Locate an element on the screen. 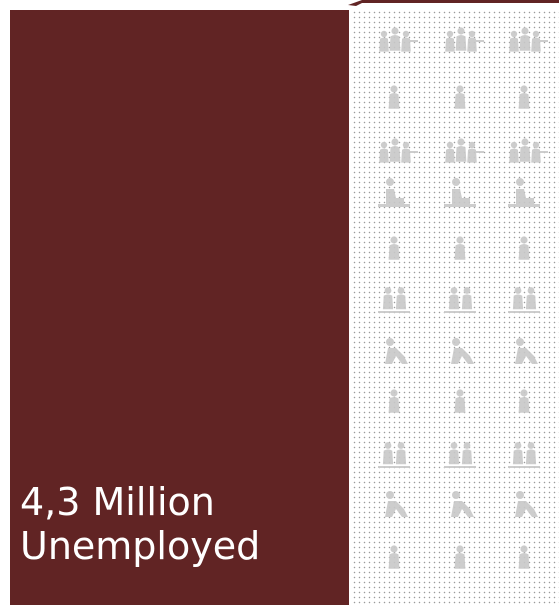 The image size is (559, 605). arrow-shape-icon is located at coordinates (453, 3).